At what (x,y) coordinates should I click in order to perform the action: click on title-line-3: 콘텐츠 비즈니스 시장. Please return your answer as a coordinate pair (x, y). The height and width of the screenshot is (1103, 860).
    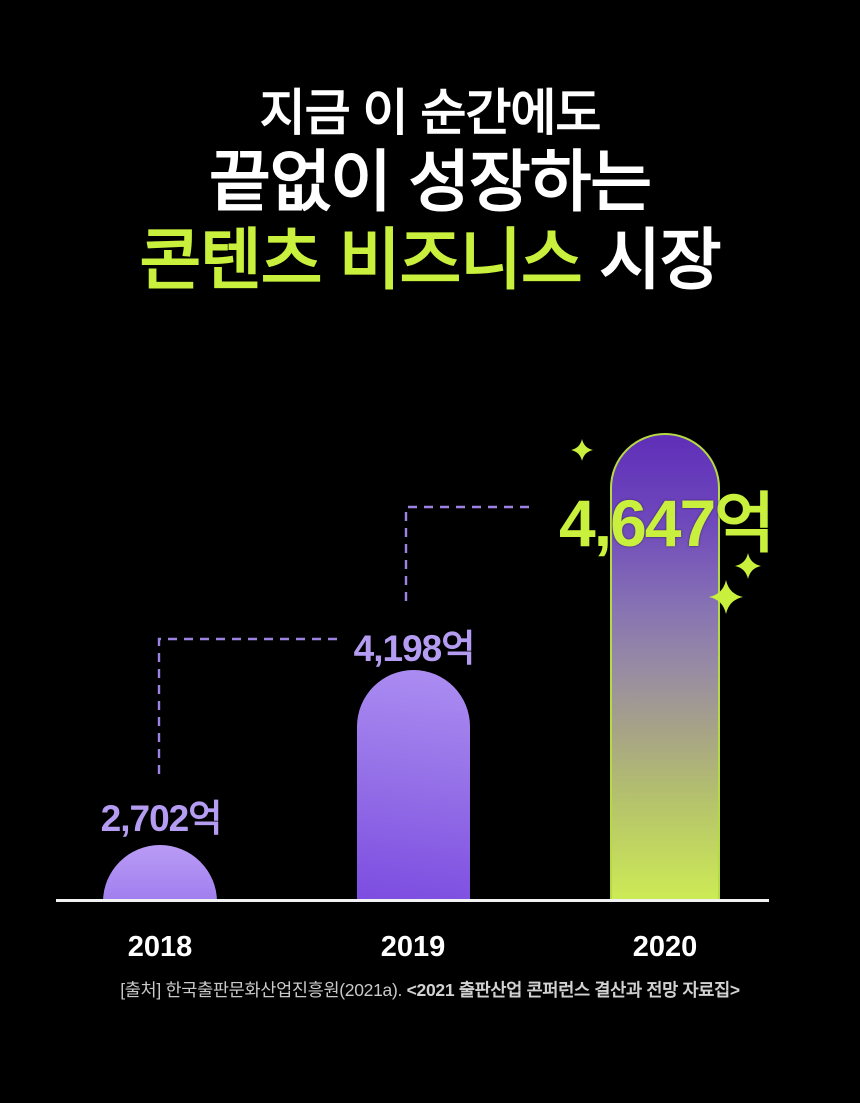
    Looking at the image, I should click on (430, 261).